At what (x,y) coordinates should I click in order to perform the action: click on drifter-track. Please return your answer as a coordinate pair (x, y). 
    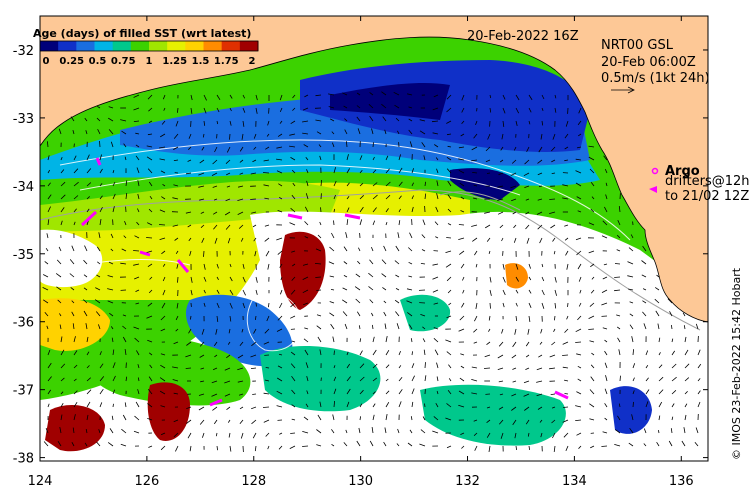
    Looking at the image, I should click on (295, 216).